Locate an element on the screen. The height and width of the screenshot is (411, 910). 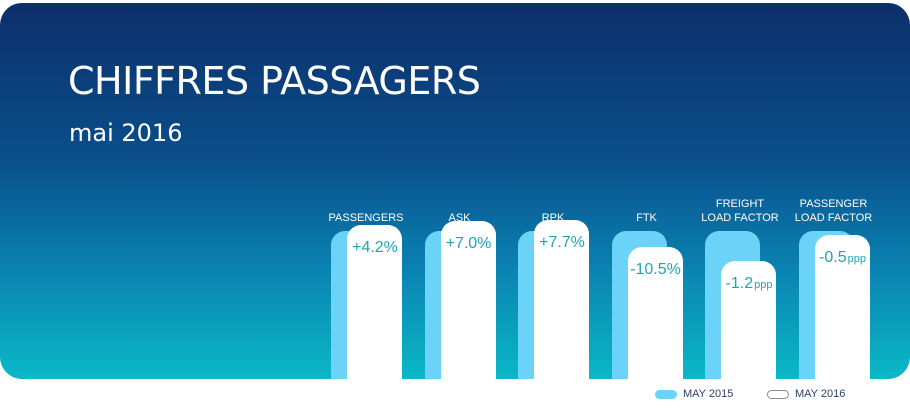
bar-value-number: +7.7% is located at coordinates (562, 242).